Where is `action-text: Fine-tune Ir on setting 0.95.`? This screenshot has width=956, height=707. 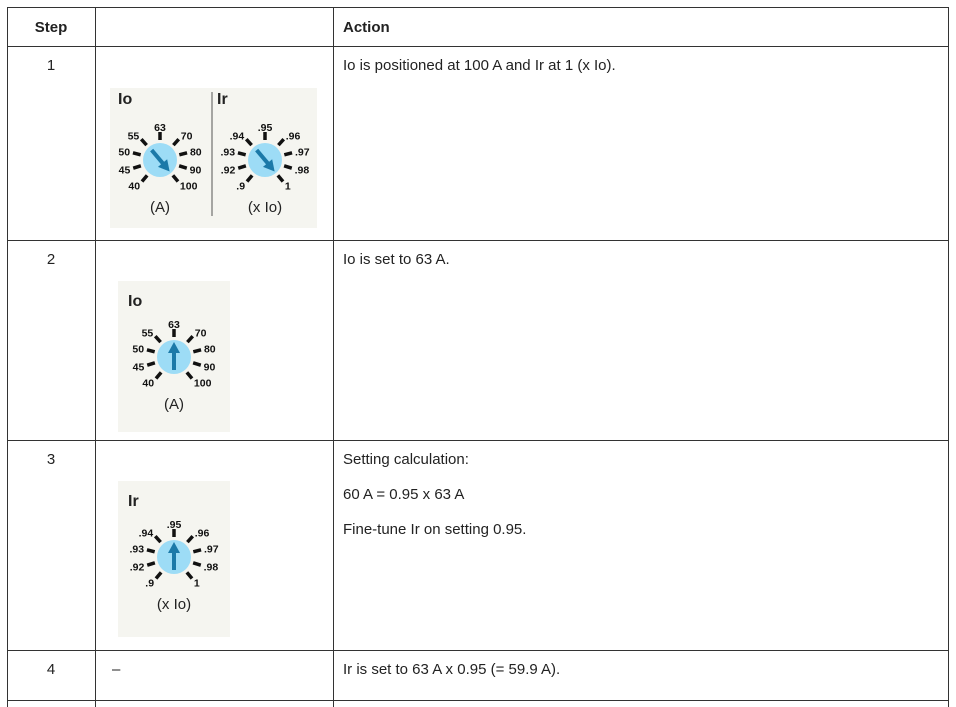
action-text: Fine-tune Ir on setting 0.95. is located at coordinates (435, 529).